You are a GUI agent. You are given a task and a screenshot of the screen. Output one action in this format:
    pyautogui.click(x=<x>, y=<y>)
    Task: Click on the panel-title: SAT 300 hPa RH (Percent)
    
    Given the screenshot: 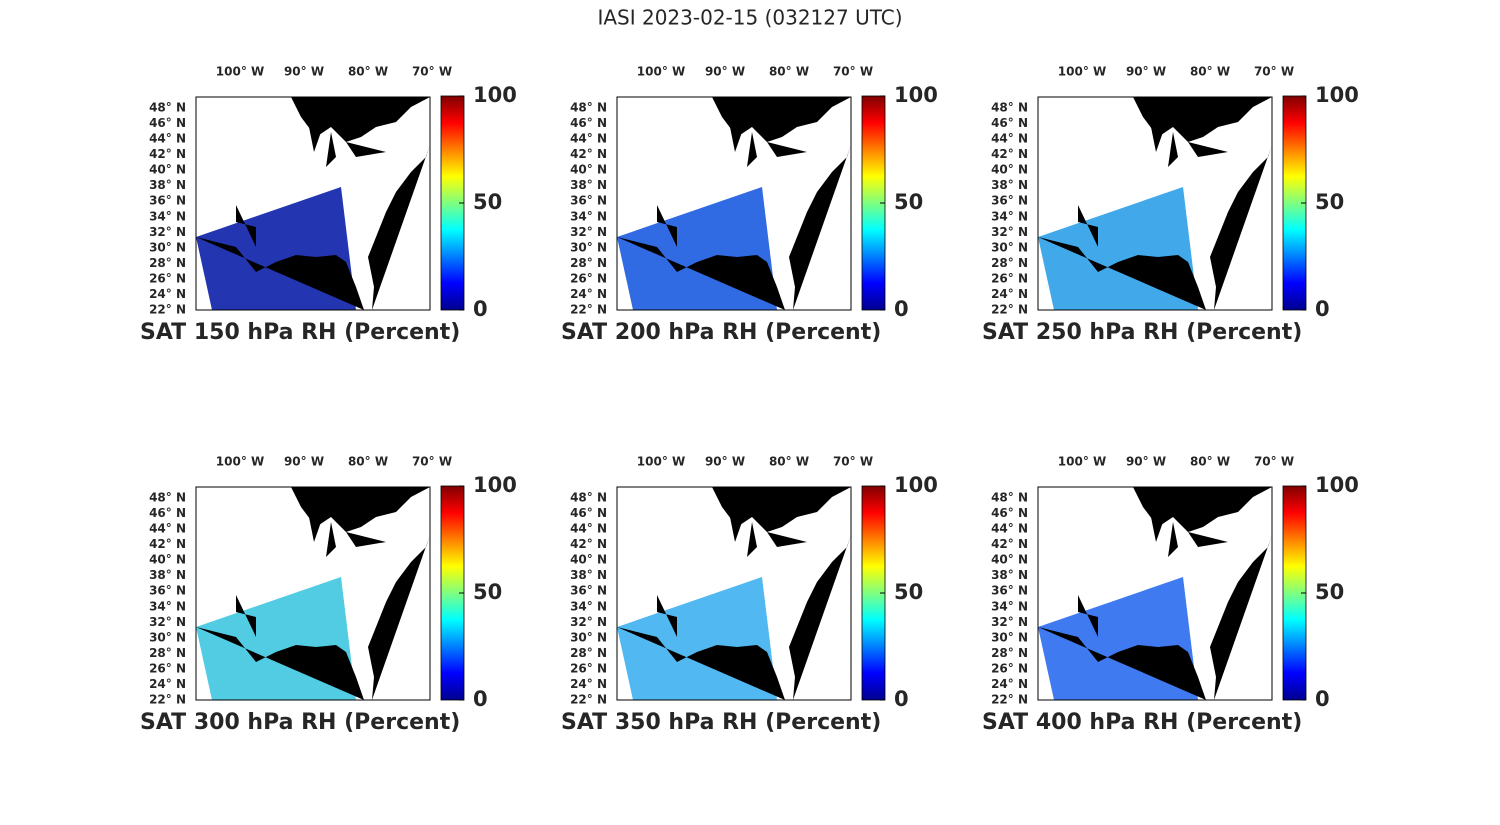 What is the action you would take?
    pyautogui.click(x=300, y=722)
    